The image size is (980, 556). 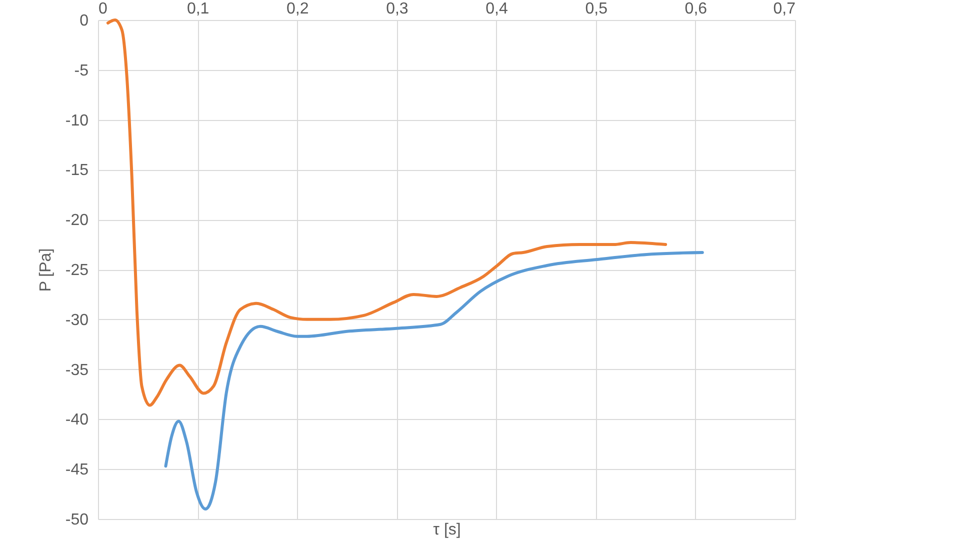 What do you see at coordinates (77, 171) in the screenshot?
I see `y-tick-label: -15` at bounding box center [77, 171].